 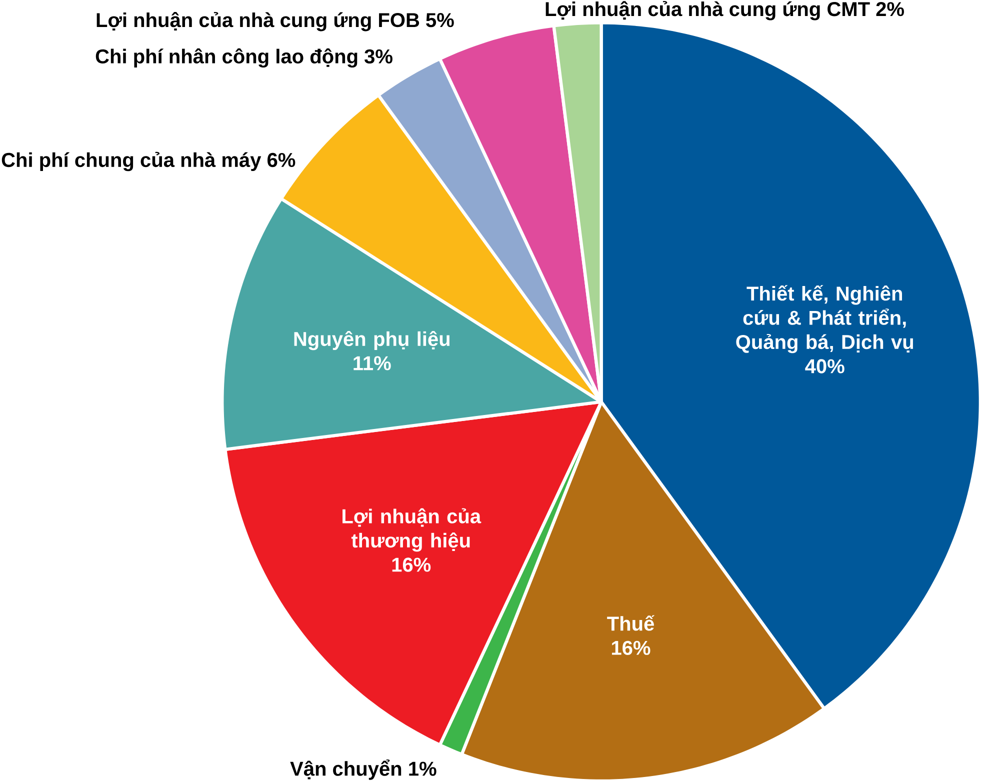 What do you see at coordinates (708, 10) in the screenshot?
I see `slice-label: Lợi nhuận của nhà cung ứng CMT` at bounding box center [708, 10].